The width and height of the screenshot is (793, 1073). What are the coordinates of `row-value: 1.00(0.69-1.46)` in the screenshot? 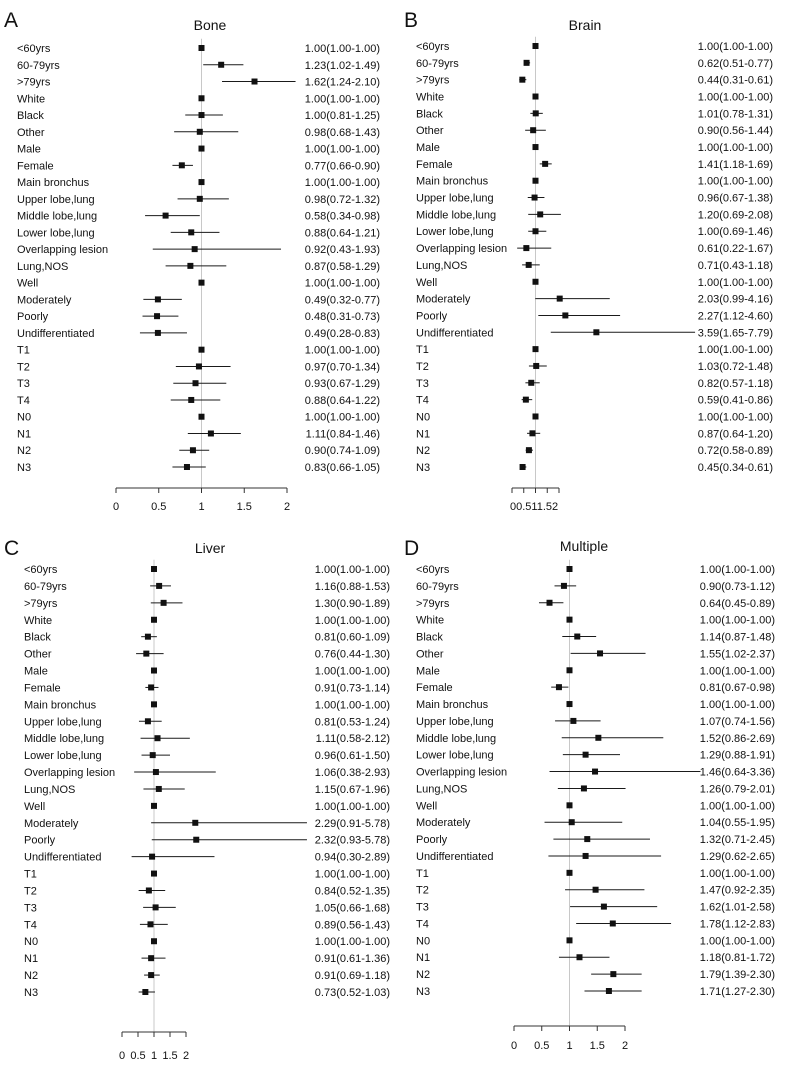 It's located at (735, 232).